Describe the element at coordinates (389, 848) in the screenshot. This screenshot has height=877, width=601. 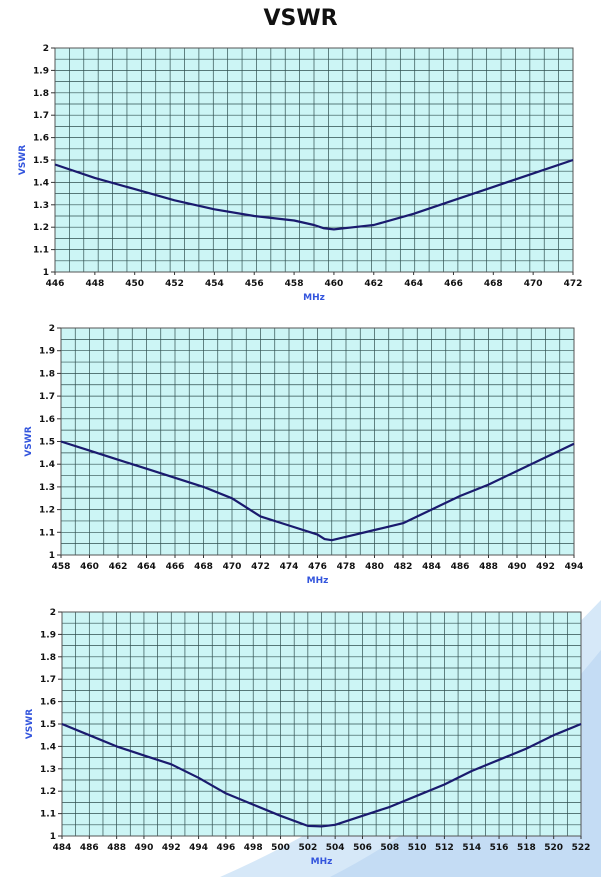
I see `x-tick-label: 508` at that location.